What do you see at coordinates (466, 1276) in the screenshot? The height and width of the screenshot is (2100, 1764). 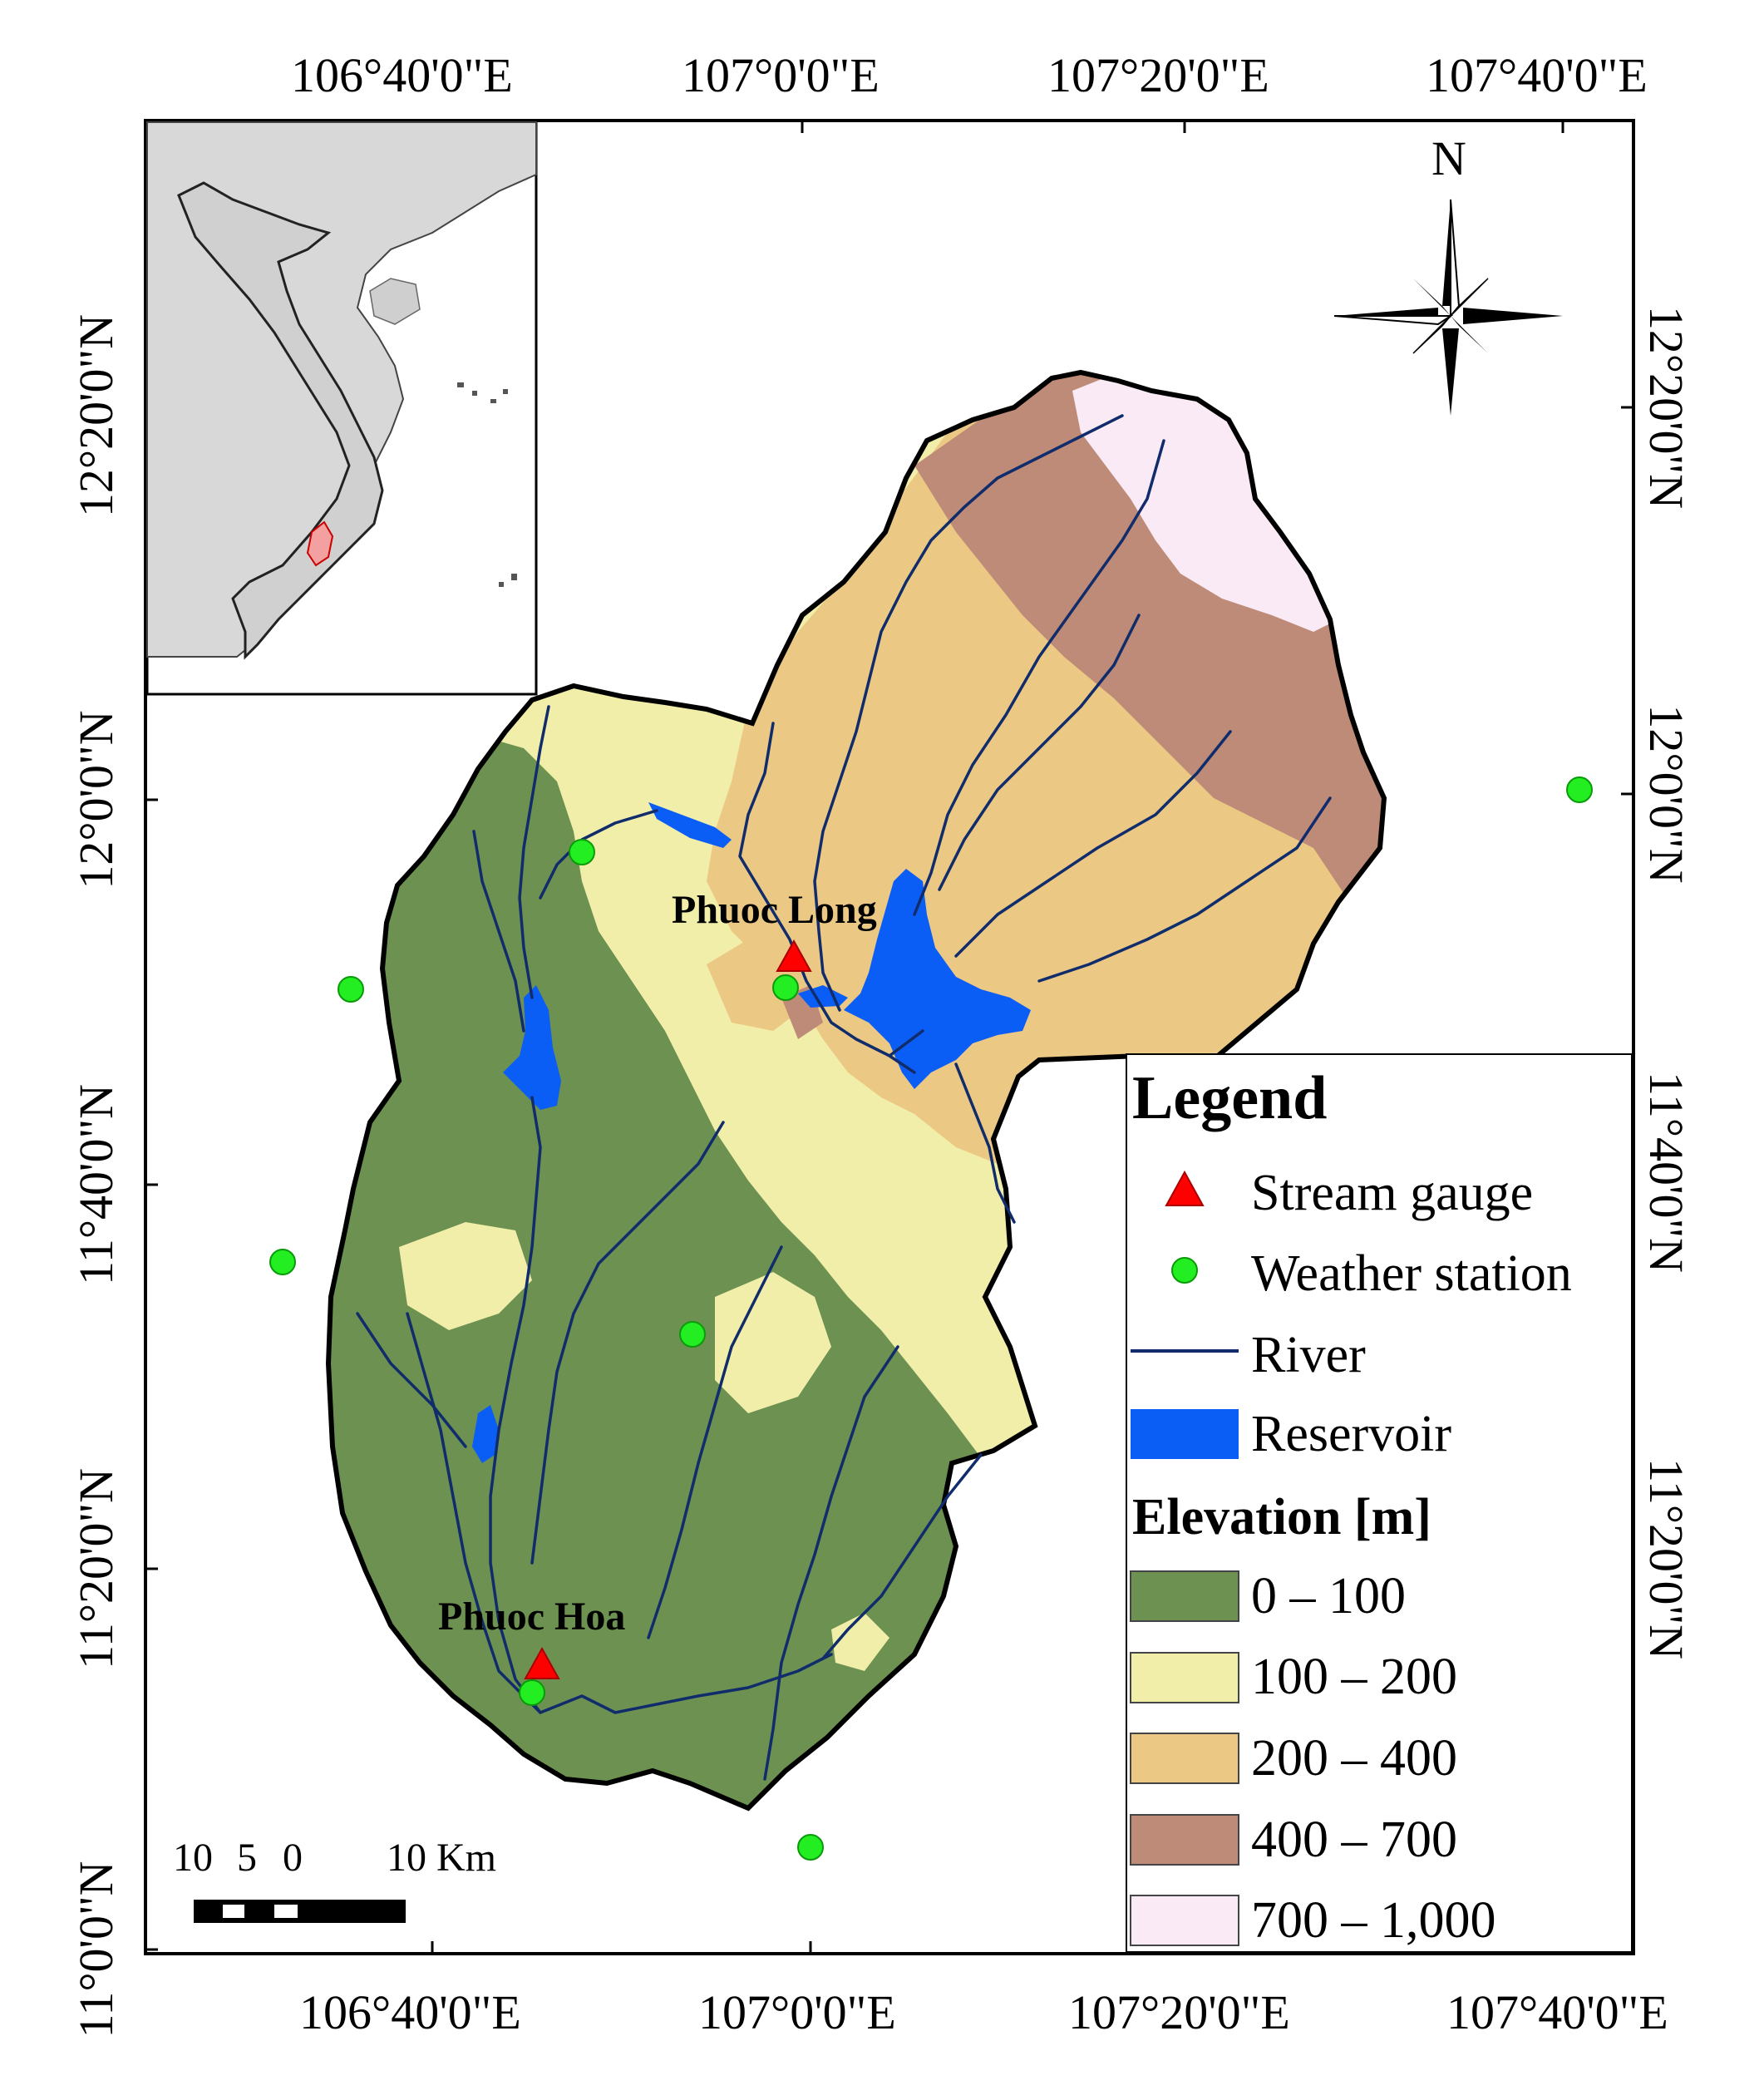 I see `elev-100-200-patch` at bounding box center [466, 1276].